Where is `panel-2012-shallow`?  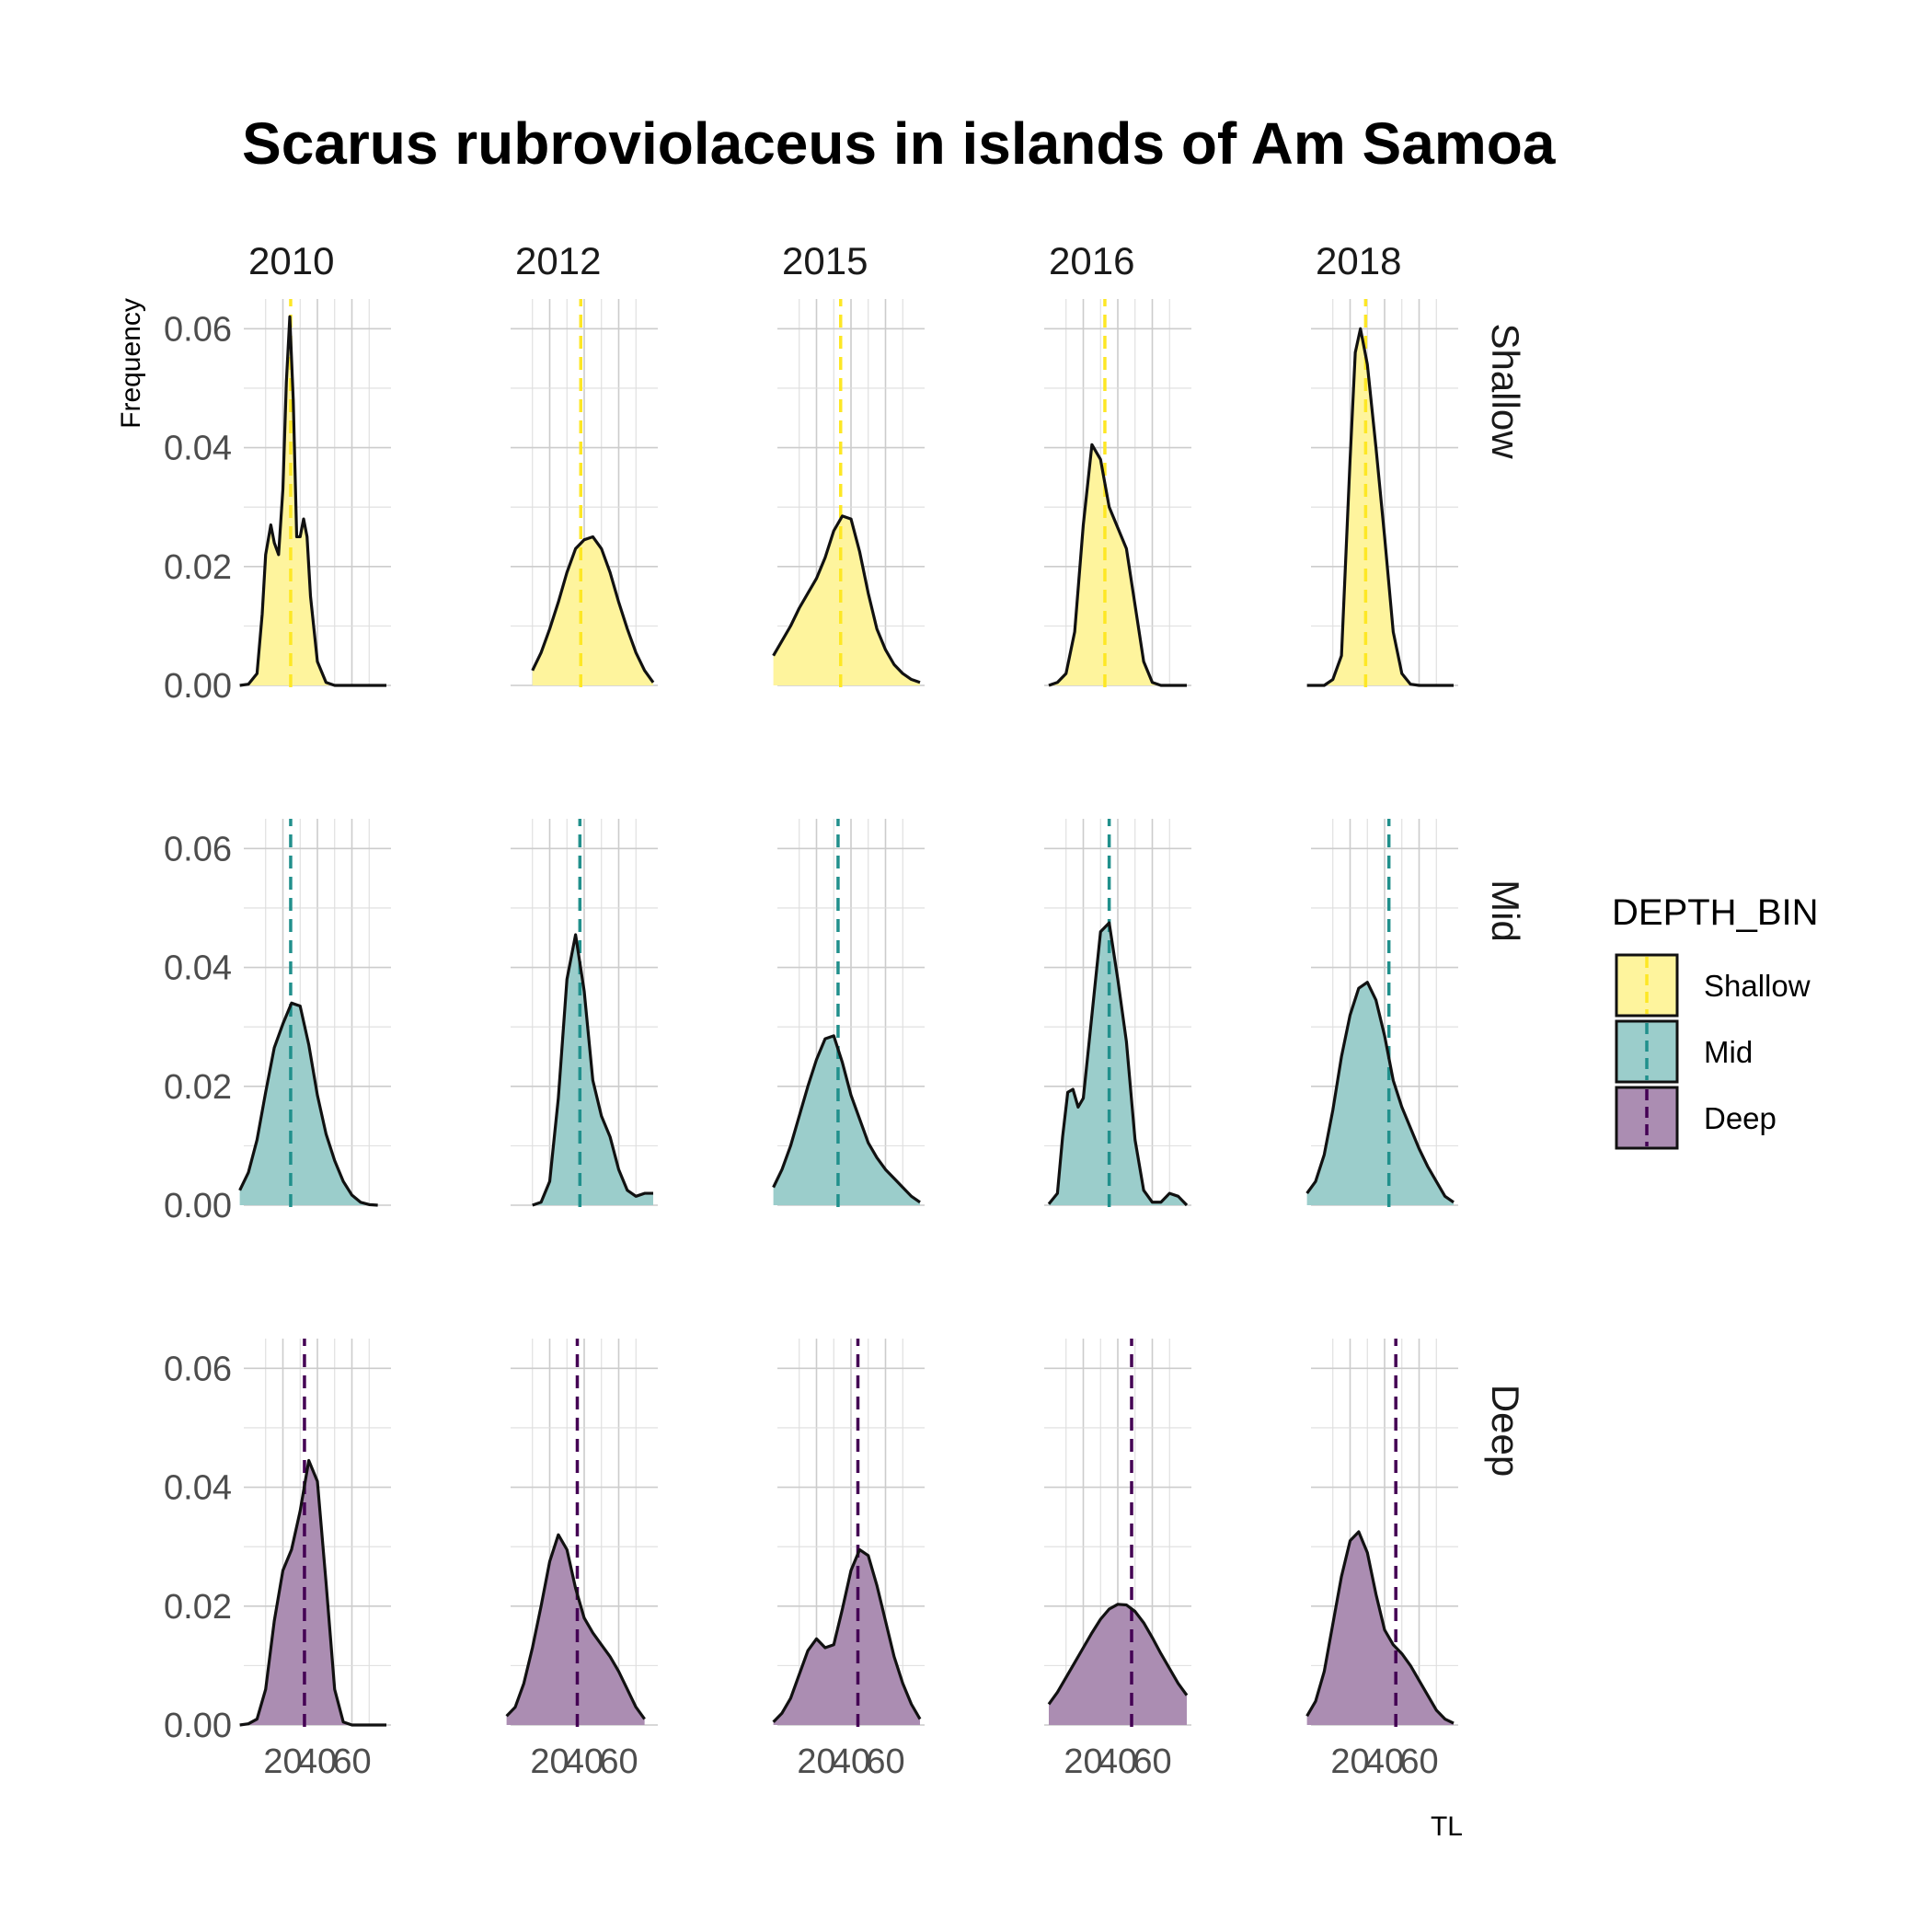
panel-2012-shallow is located at coordinates (584, 493).